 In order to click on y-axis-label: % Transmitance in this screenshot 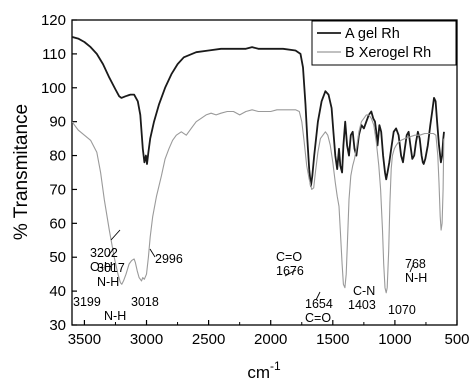, I will do `click(21, 172)`.